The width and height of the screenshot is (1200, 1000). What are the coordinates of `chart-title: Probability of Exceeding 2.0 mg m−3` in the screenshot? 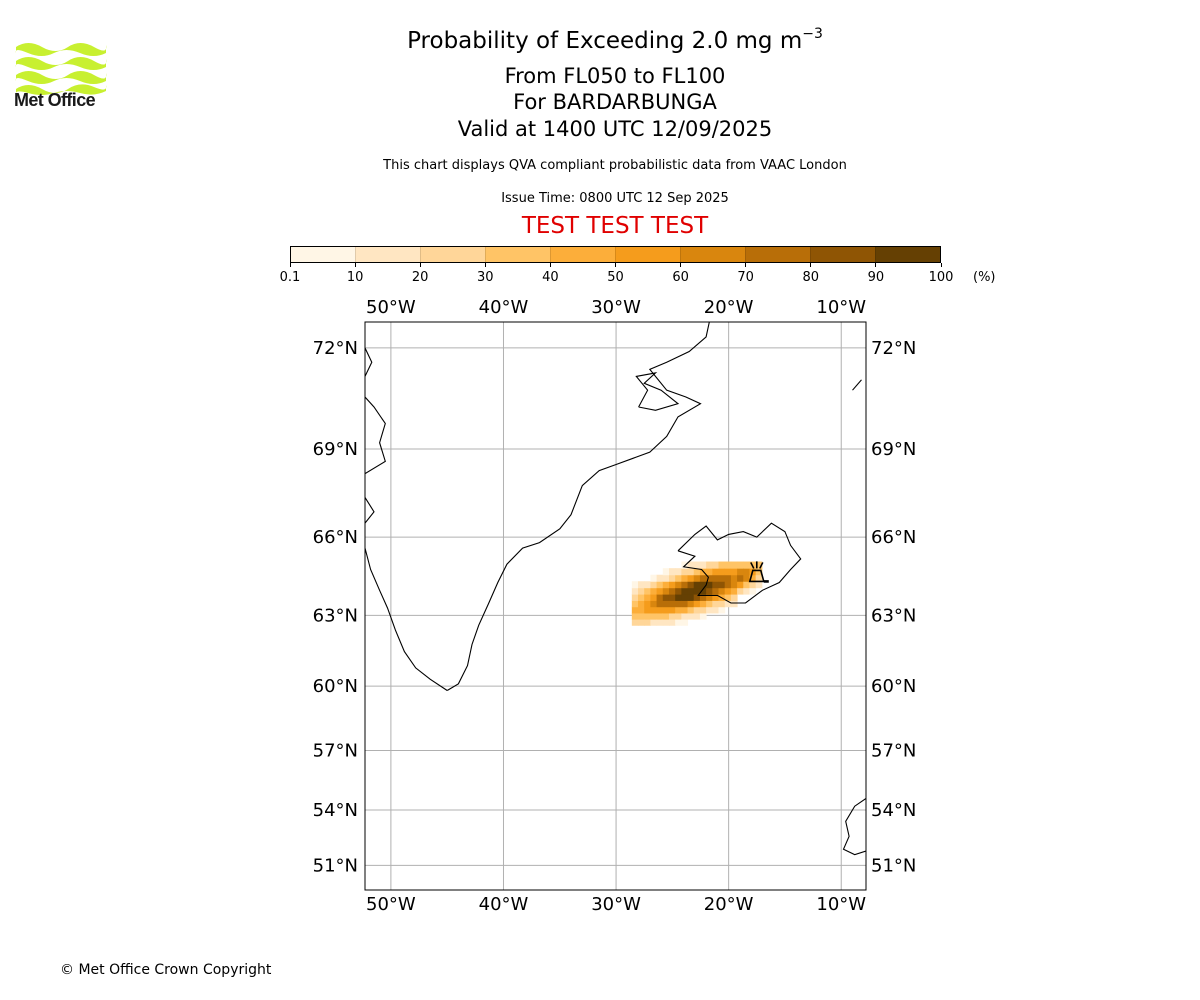 It's located at (615, 40).